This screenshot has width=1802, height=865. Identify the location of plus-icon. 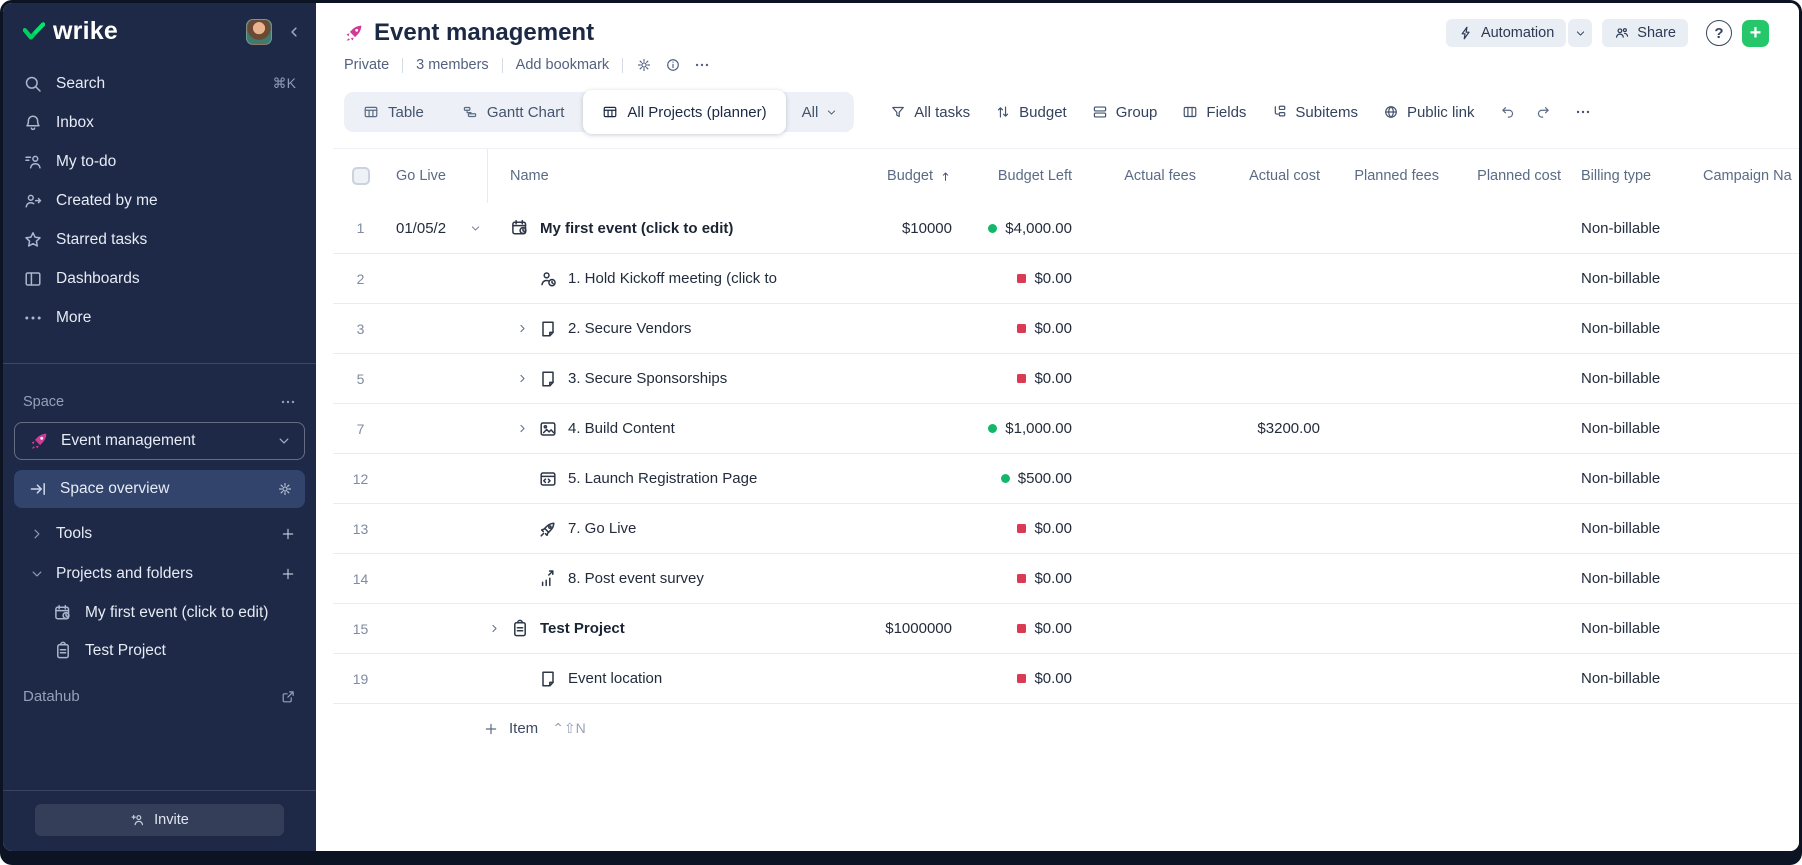
(288, 574).